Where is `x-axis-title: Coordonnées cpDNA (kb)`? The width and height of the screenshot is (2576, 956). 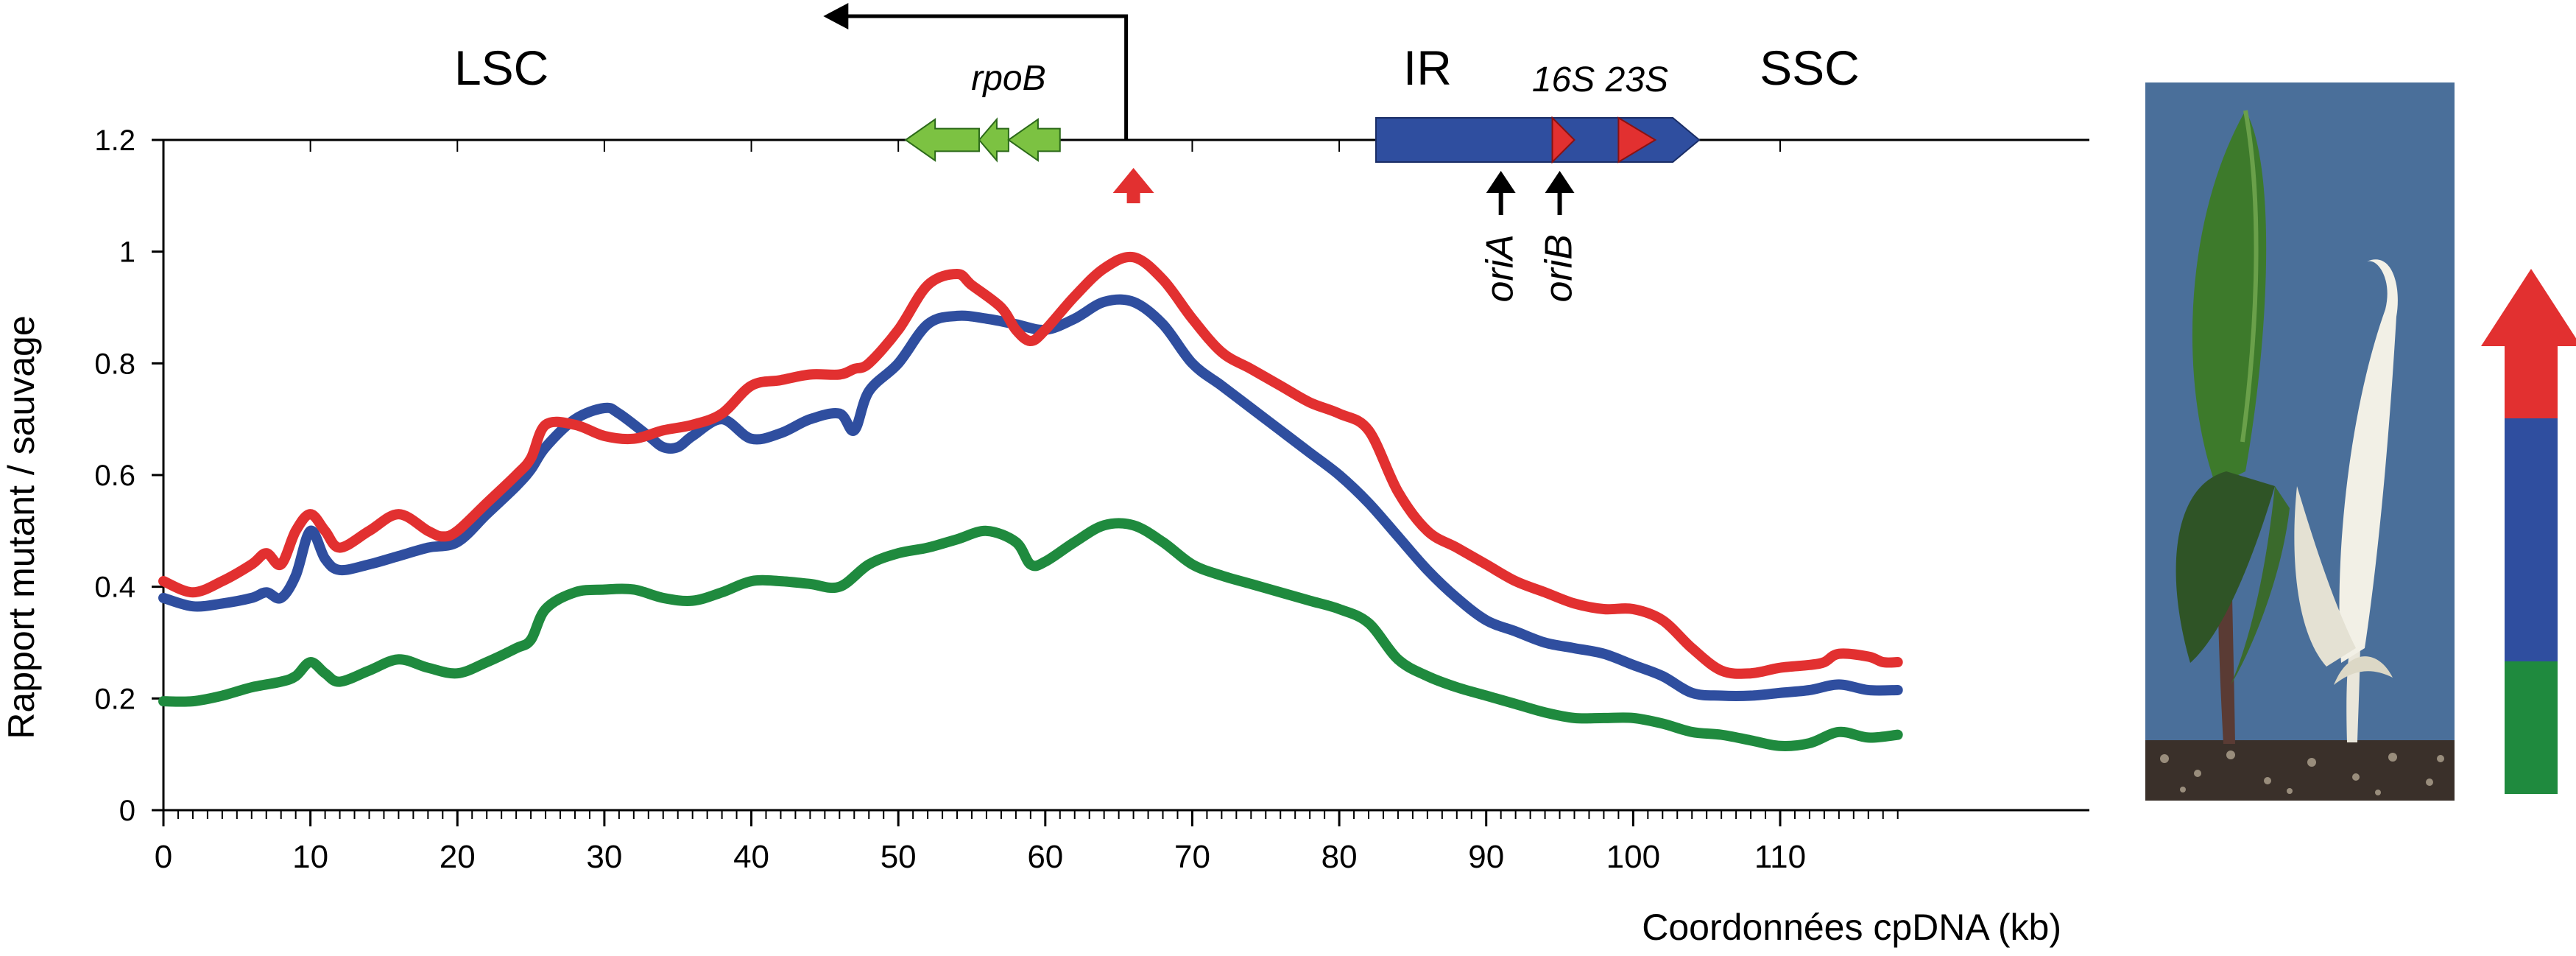 x-axis-title: Coordonnées cpDNA (kb) is located at coordinates (1851, 927).